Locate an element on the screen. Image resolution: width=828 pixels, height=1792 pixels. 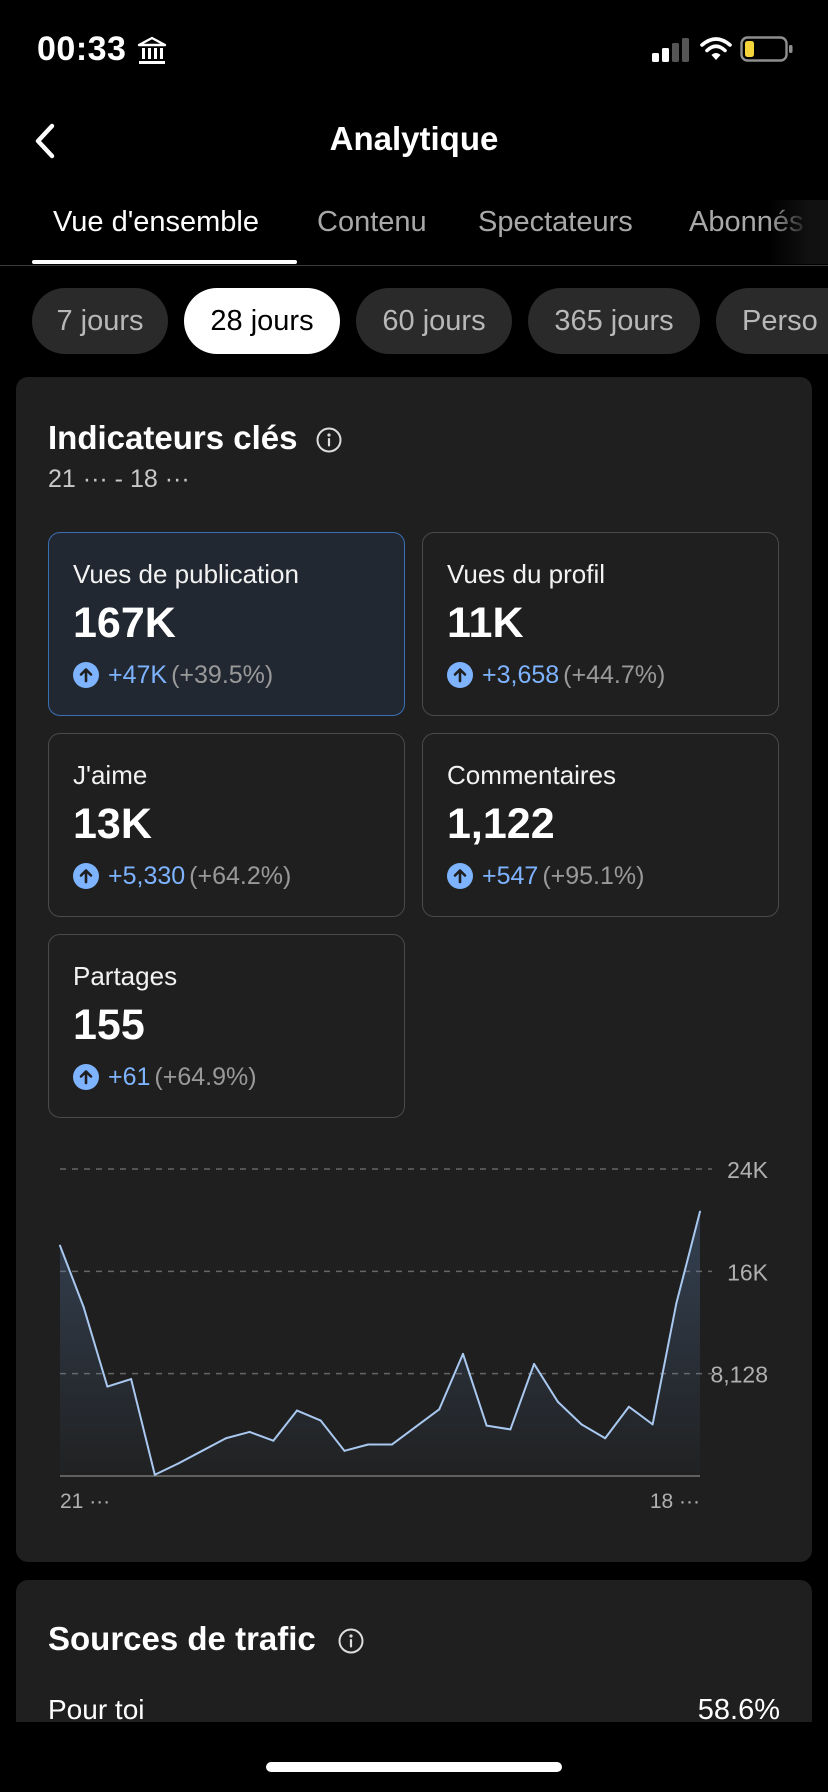
traffic-value: 58.6% is located at coordinates (738, 1710).